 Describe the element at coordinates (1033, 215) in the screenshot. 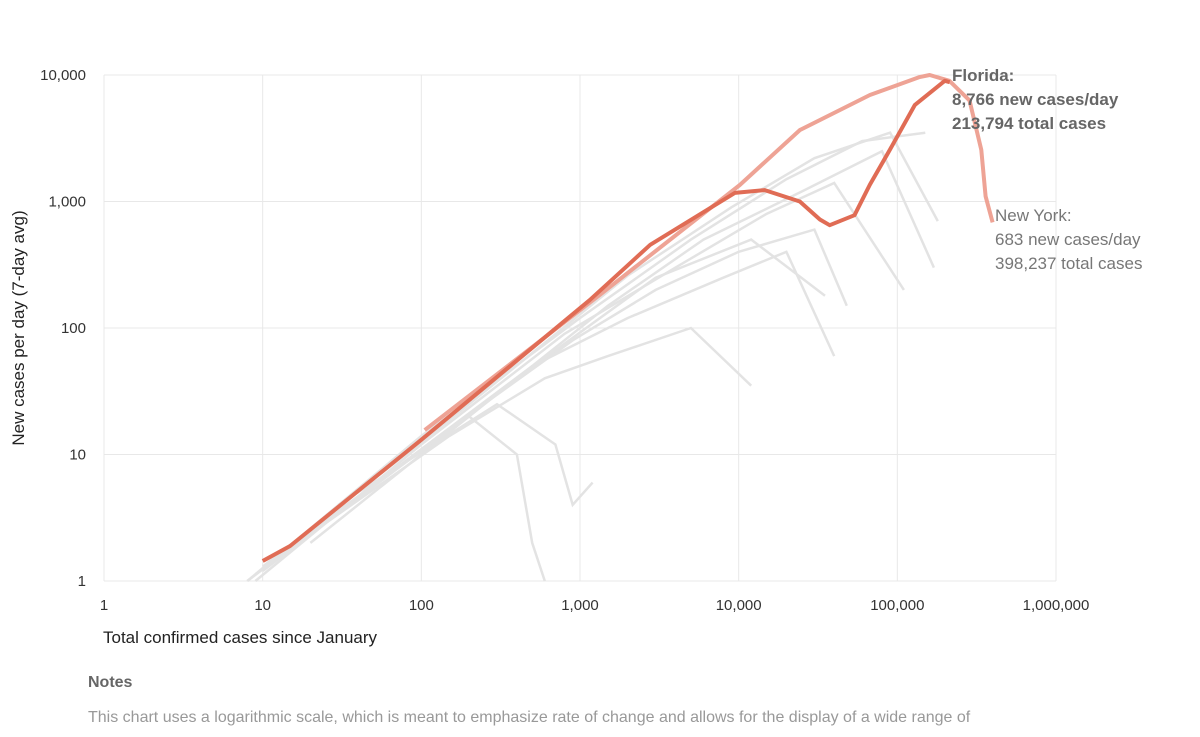

I see `new-york-annotation: New York:` at that location.